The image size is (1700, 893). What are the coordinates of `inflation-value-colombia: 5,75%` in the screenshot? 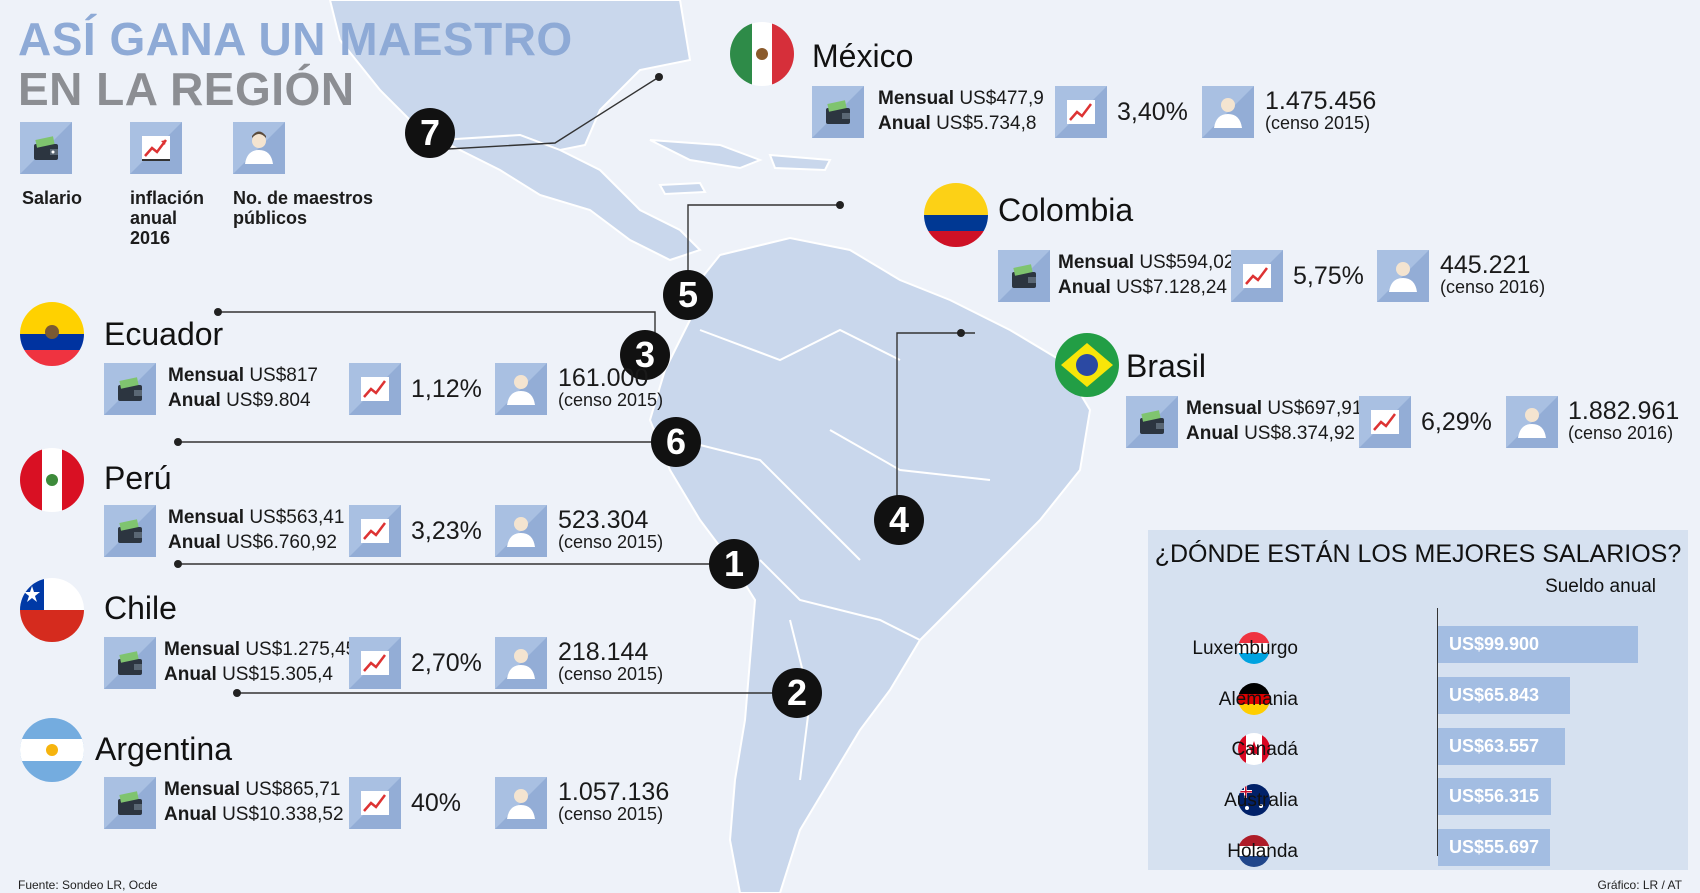 It's located at (1328, 276).